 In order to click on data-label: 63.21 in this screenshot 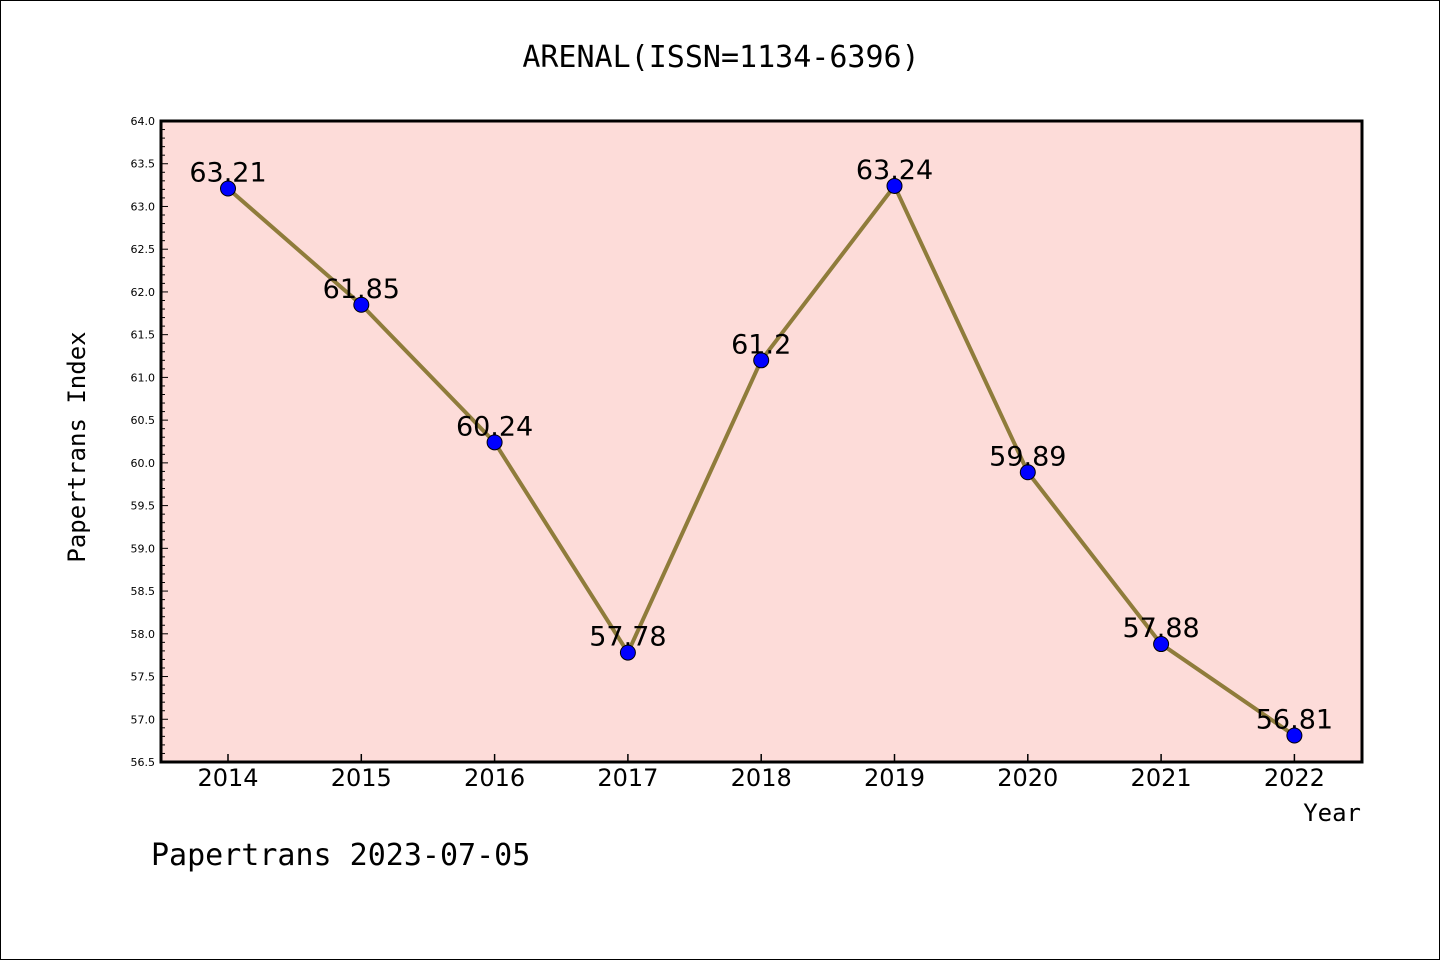, I will do `click(227, 173)`.